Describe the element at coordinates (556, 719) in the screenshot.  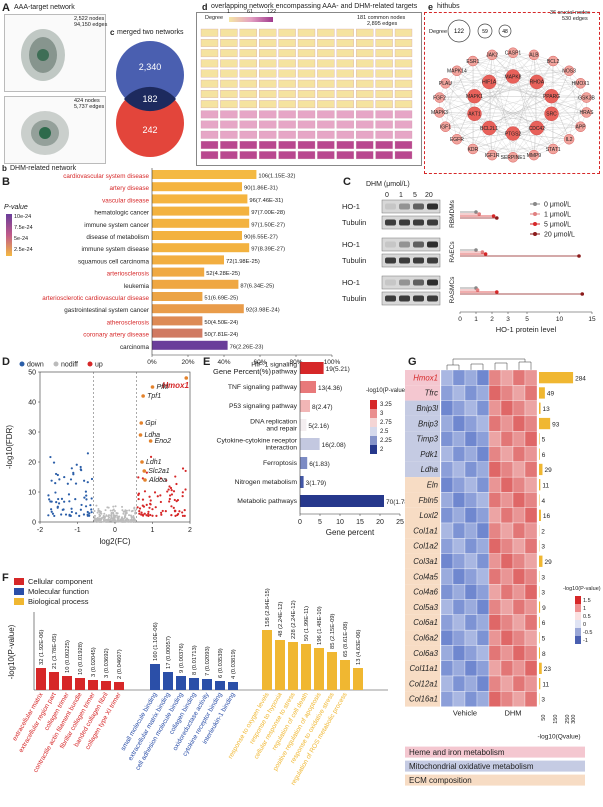
I see `heatmap-bar-tick: 150` at that location.